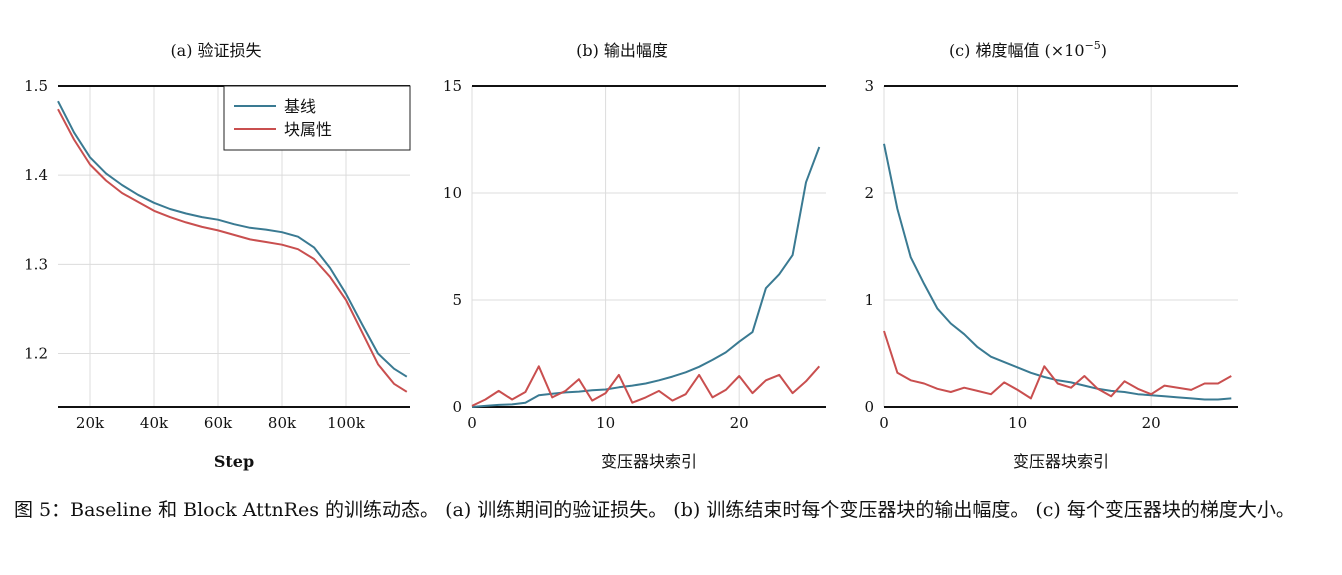 The image size is (1342, 575). Describe the element at coordinates (1104, 50) in the screenshot. I see `chart-title-close: )` at that location.